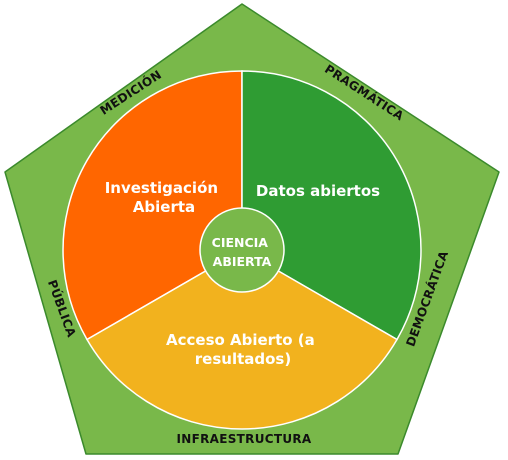  What do you see at coordinates (240, 242) in the screenshot?
I see `center-label-line: CIENCIA` at bounding box center [240, 242].